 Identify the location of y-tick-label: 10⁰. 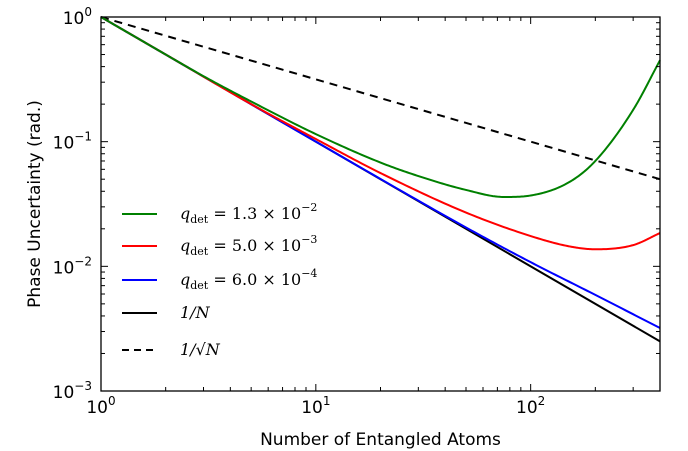
(77, 17).